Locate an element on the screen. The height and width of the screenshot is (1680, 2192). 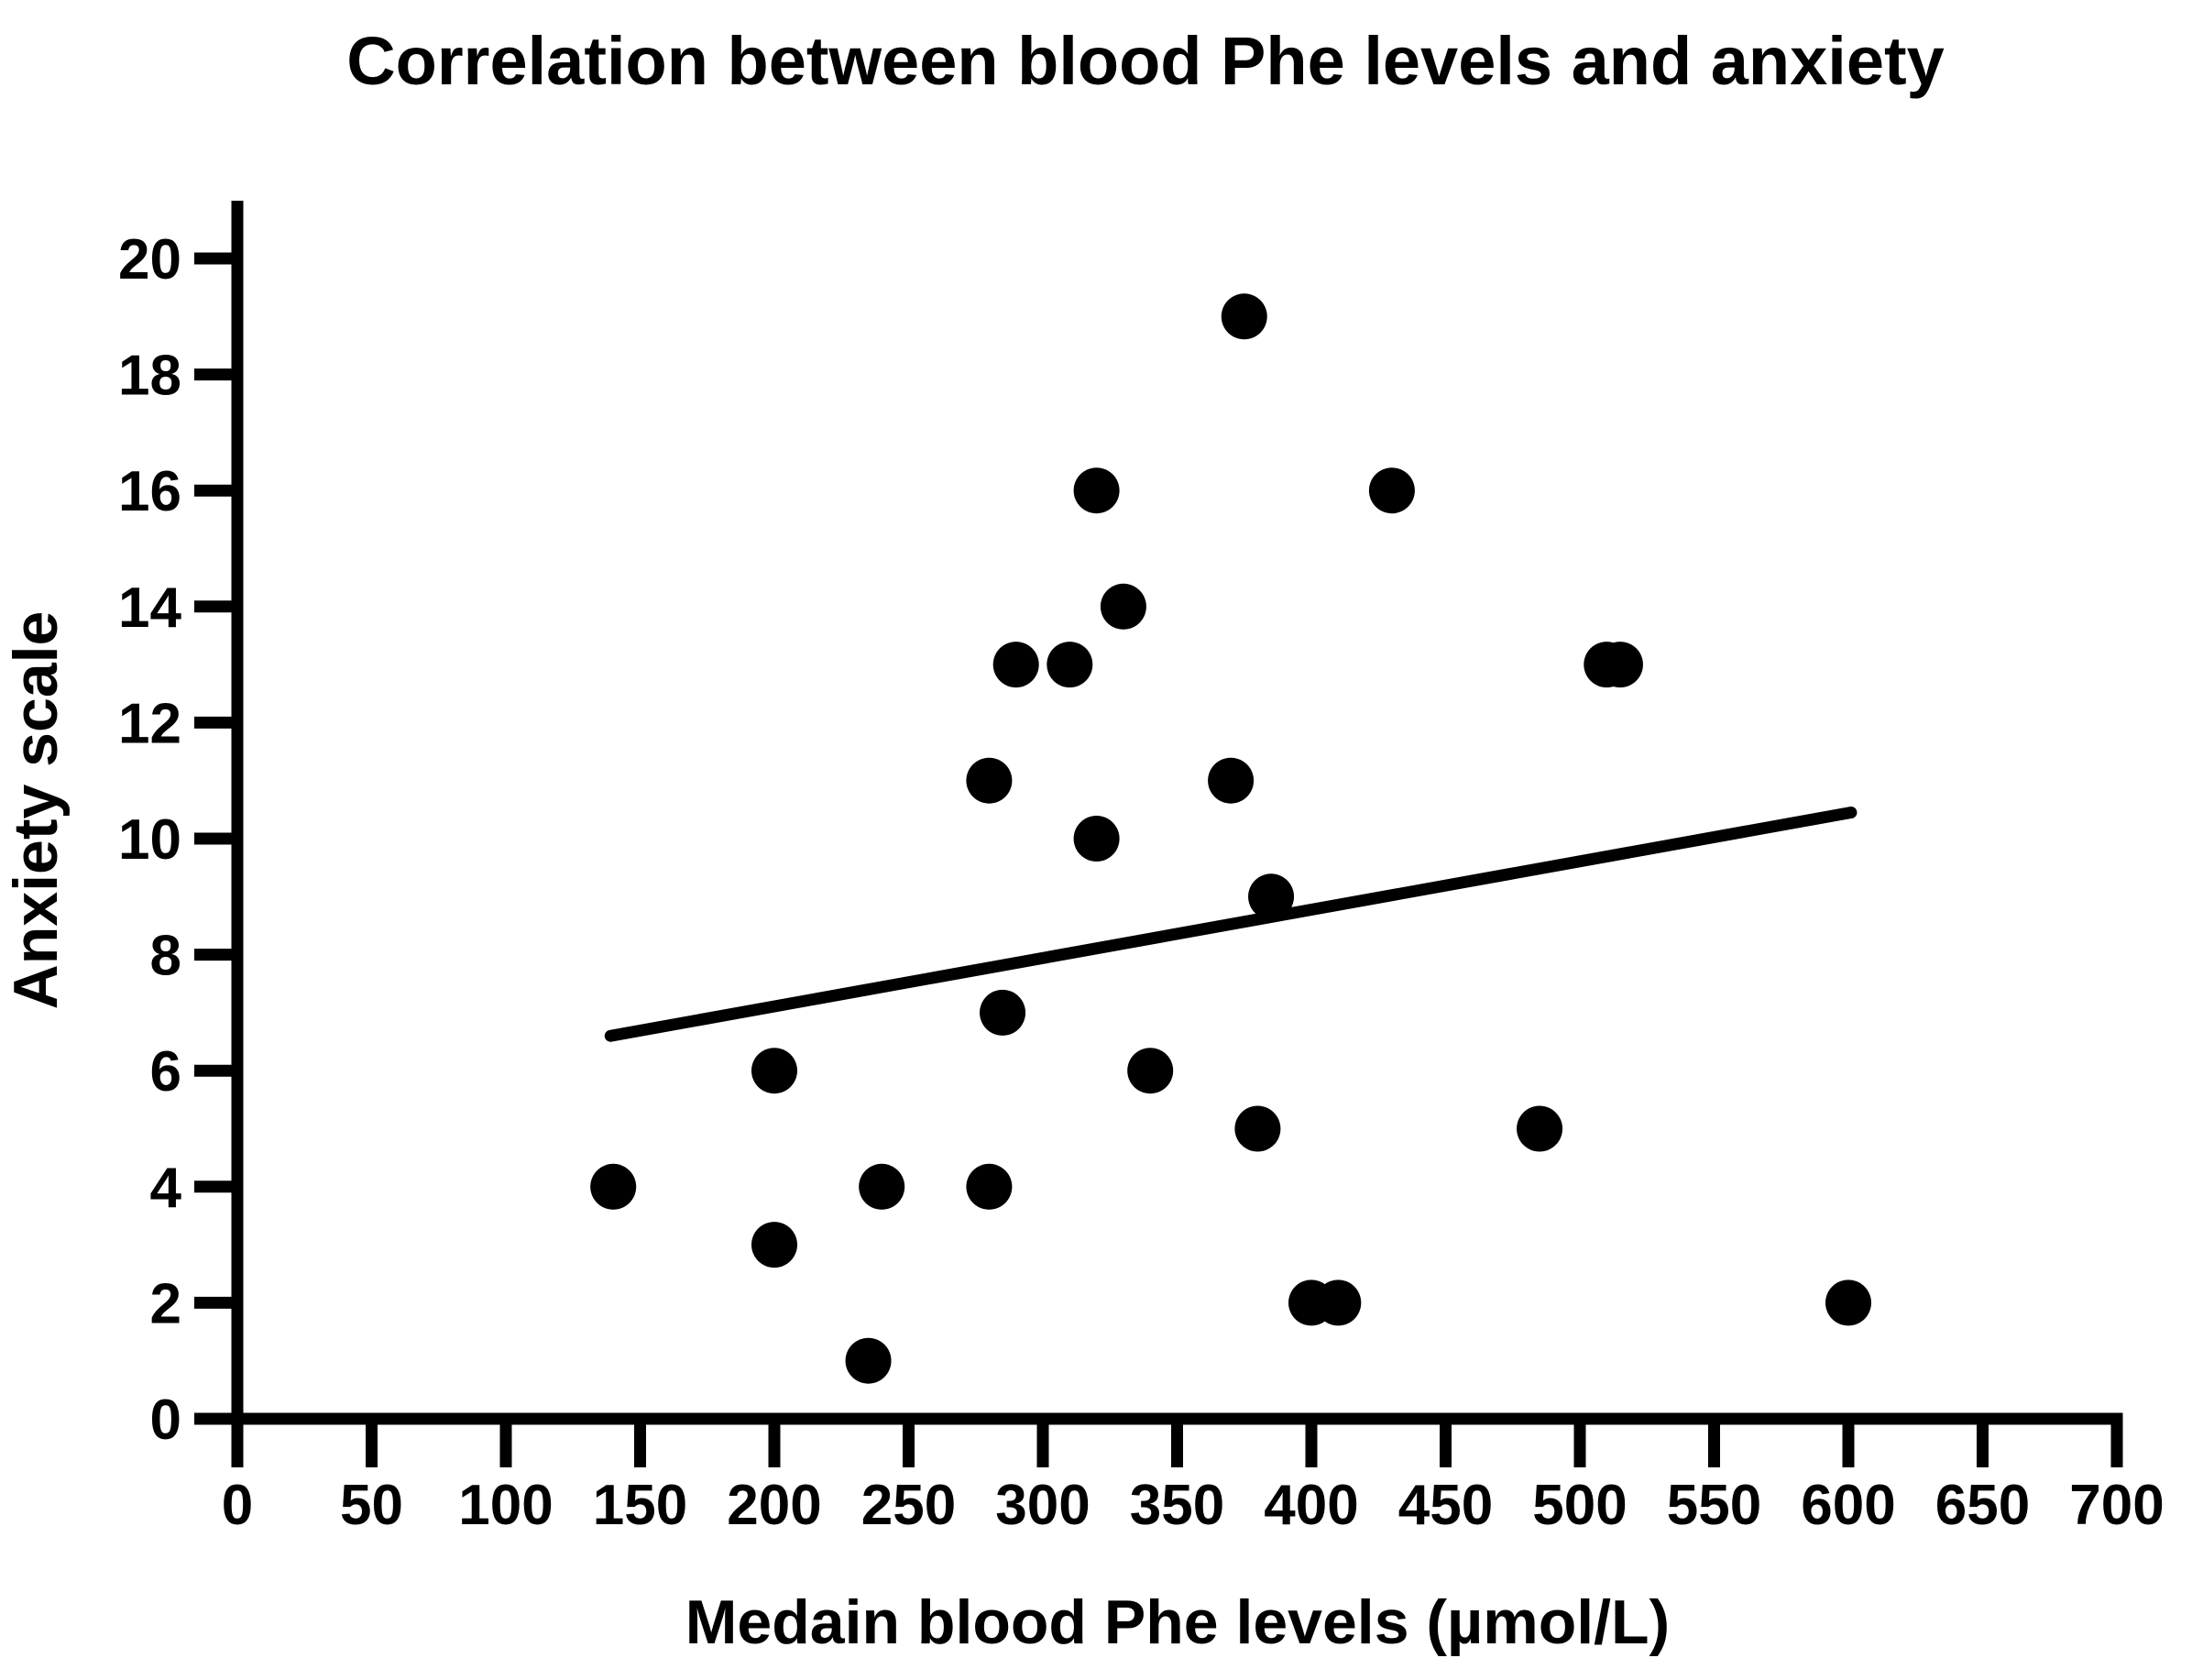
trend-layer is located at coordinates (1231, 924).